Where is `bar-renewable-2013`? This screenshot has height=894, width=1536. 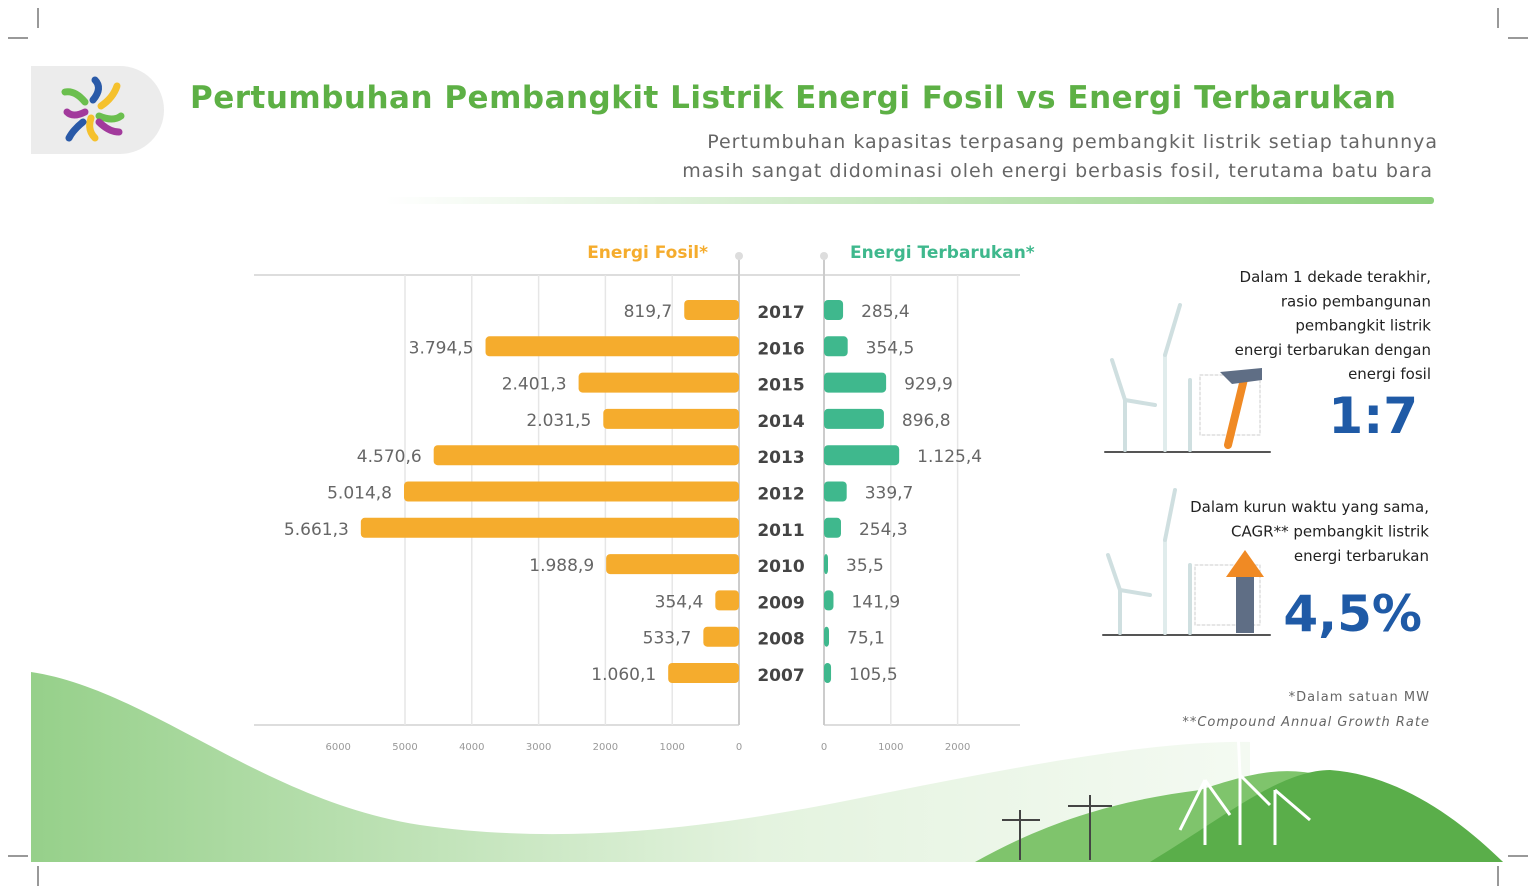
bar-renewable-2013 is located at coordinates (862, 455).